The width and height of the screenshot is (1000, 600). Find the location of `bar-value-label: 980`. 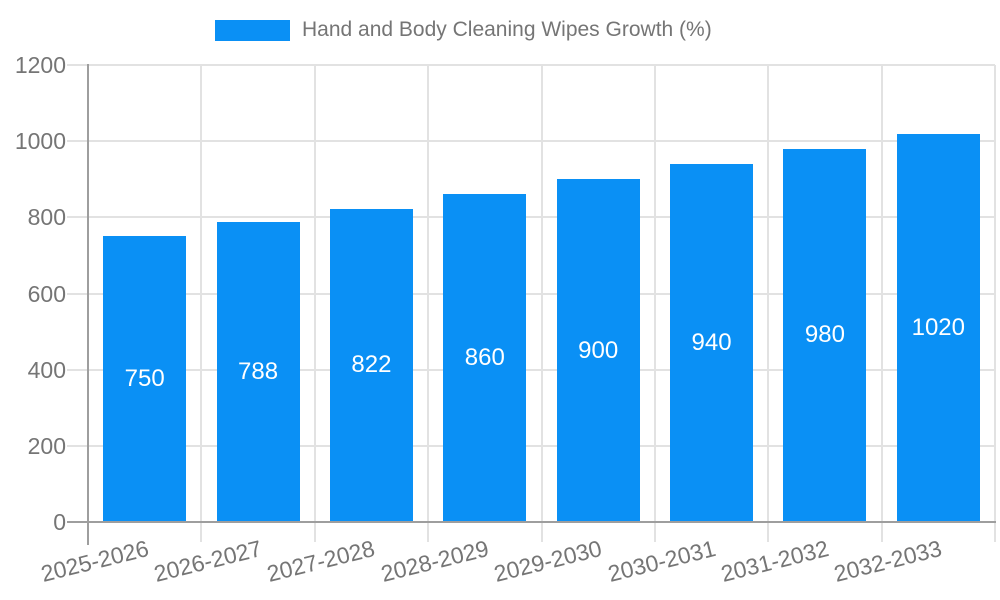

bar-value-label: 980 is located at coordinates (824, 335).